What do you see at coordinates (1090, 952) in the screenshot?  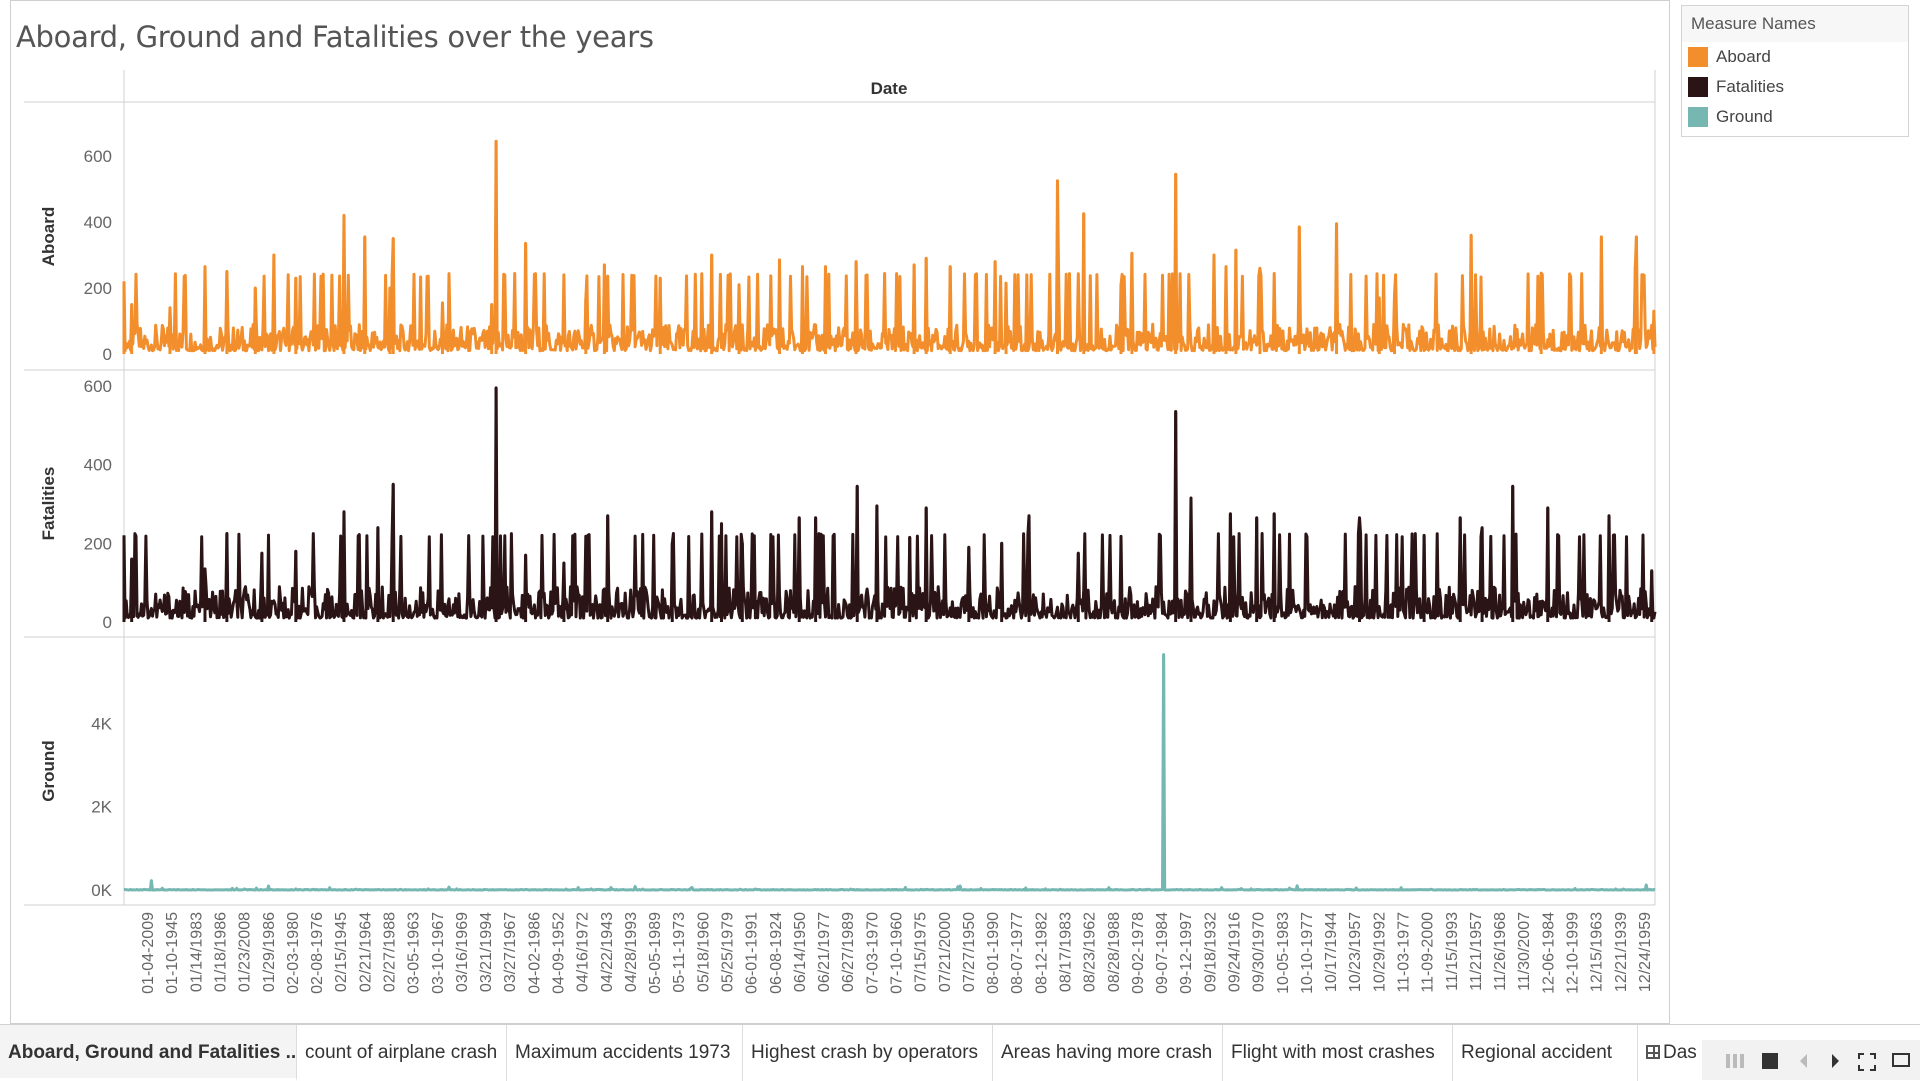 I see `x-tick-label: 08/23/1962` at bounding box center [1090, 952].